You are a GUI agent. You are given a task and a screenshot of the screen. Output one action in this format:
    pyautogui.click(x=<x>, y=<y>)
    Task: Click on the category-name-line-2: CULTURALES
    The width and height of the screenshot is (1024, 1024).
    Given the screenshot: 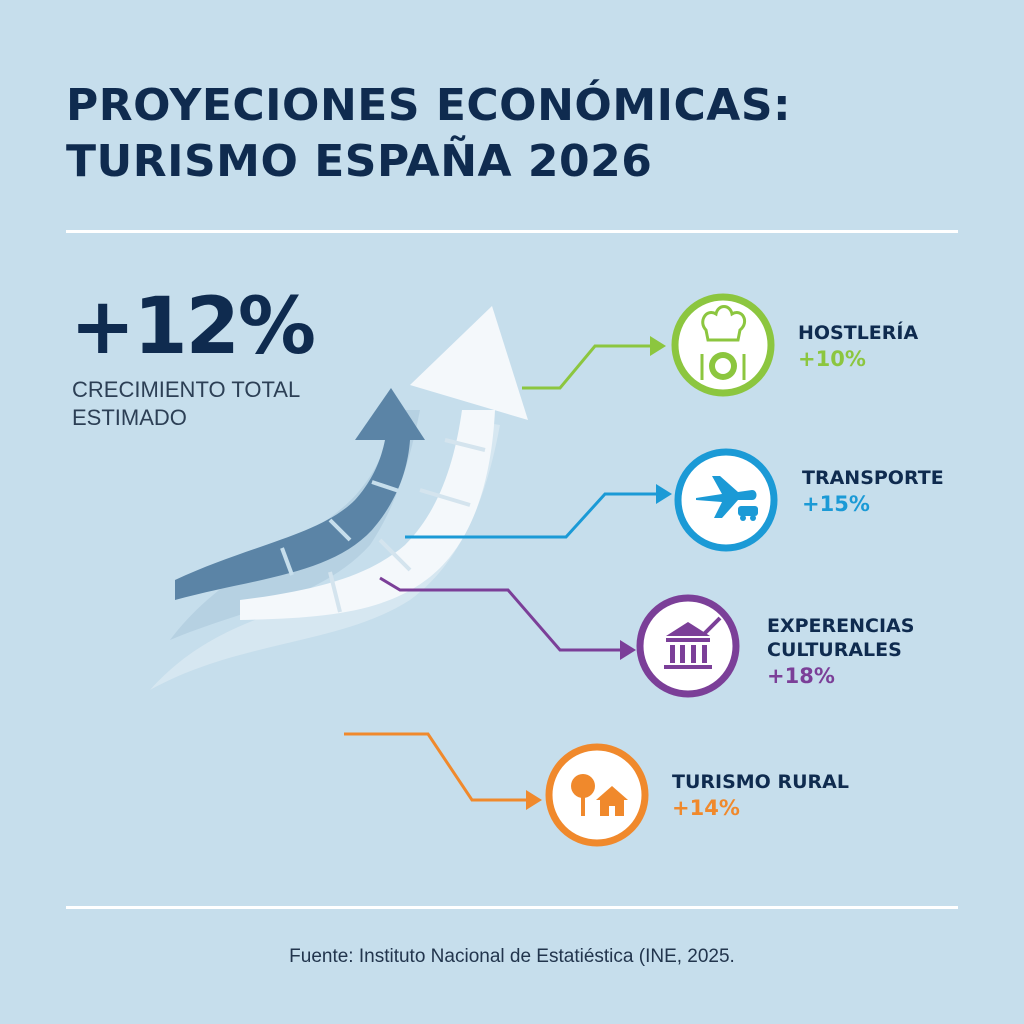 What is the action you would take?
    pyautogui.click(x=834, y=650)
    